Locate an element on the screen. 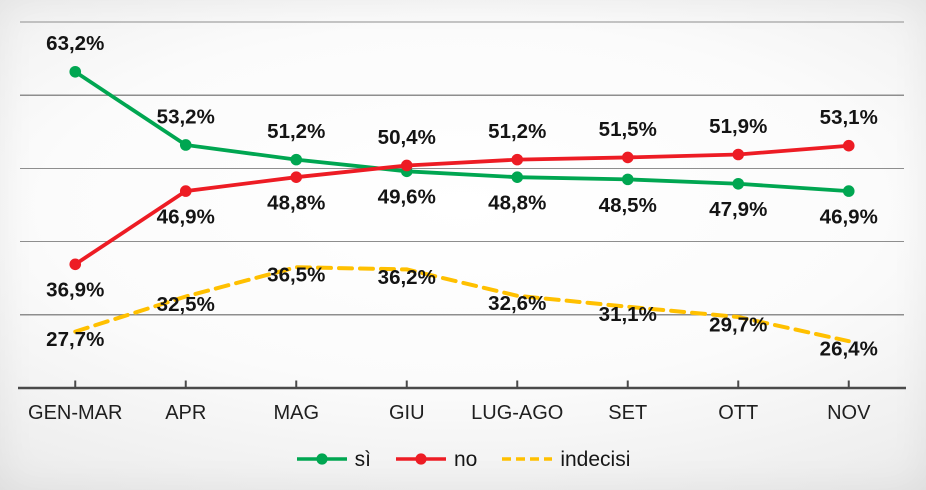 Image resolution: width=926 pixels, height=490 pixels. legend-label-sì: sì is located at coordinates (362, 459).